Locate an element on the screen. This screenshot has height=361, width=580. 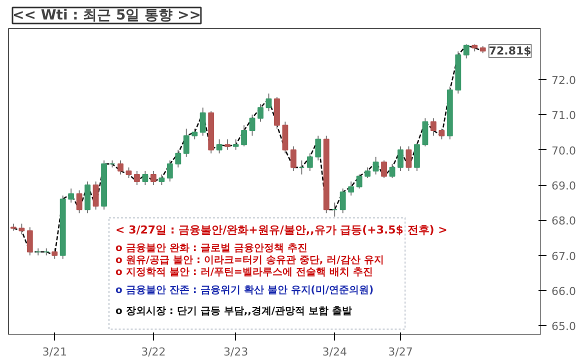
x-tick-label: 3/27 is located at coordinates (400, 352).